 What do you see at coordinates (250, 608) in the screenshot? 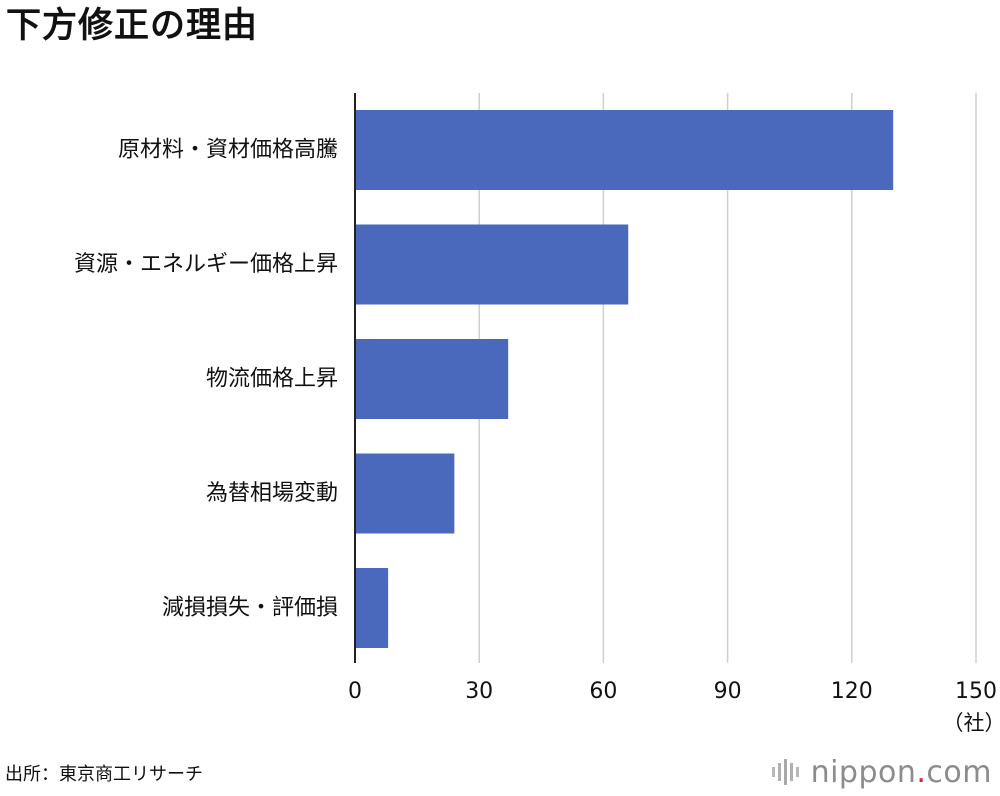
I see `category-label: 減損損失・評価損` at bounding box center [250, 608].